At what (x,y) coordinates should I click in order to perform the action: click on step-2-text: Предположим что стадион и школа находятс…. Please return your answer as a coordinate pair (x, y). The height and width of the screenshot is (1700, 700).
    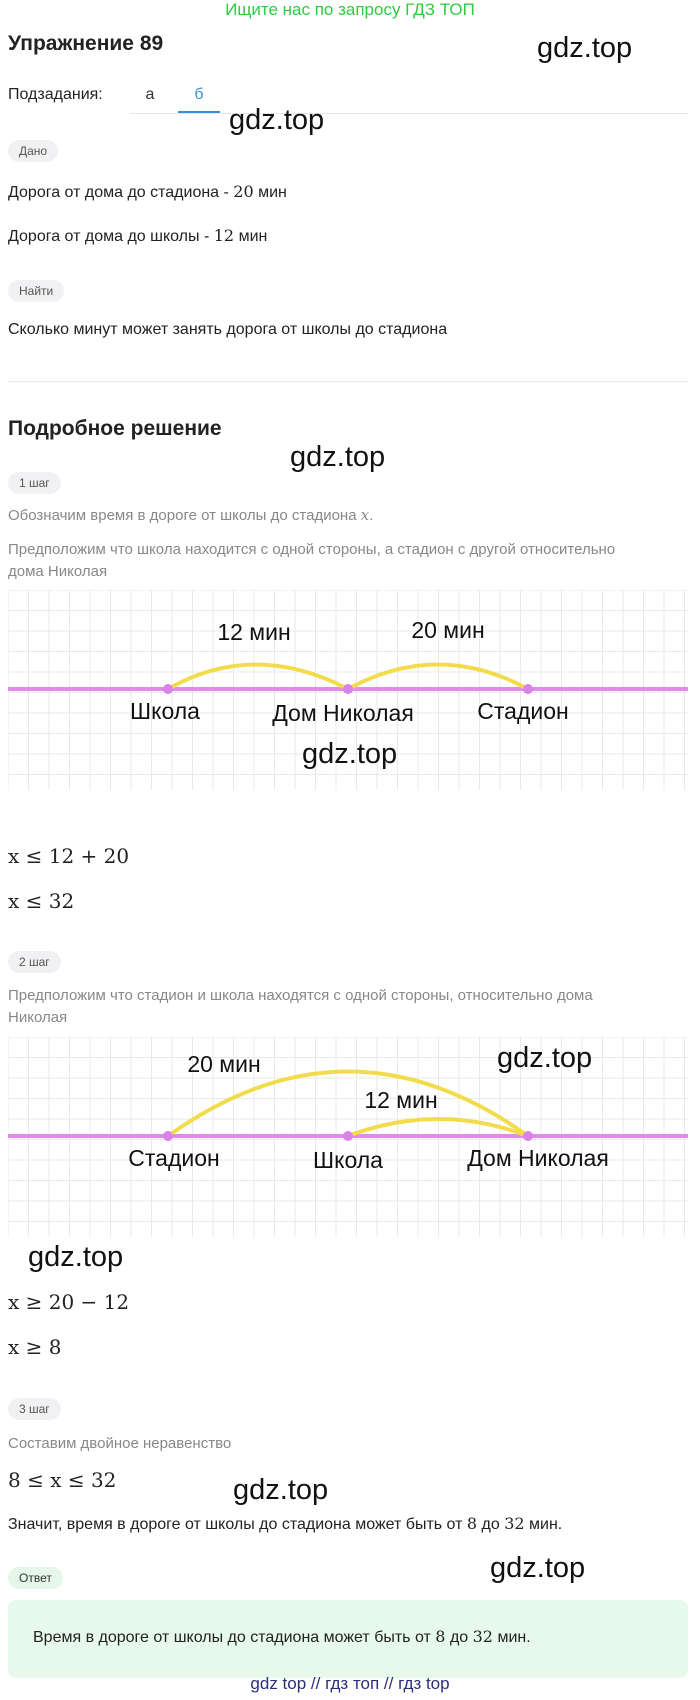
    Looking at the image, I should click on (300, 1006).